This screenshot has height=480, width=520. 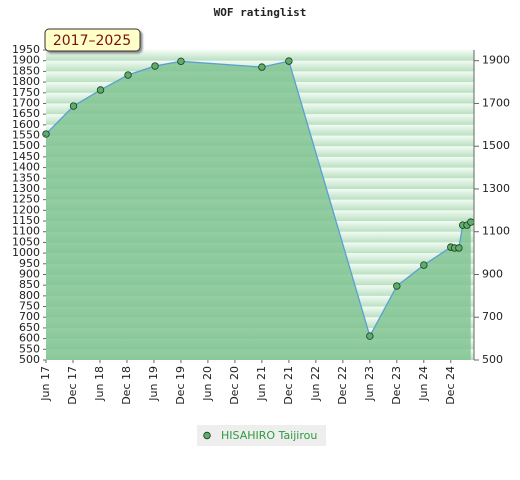 What do you see at coordinates (26, 60) in the screenshot?
I see `y-tick-label: 1900` at bounding box center [26, 60].